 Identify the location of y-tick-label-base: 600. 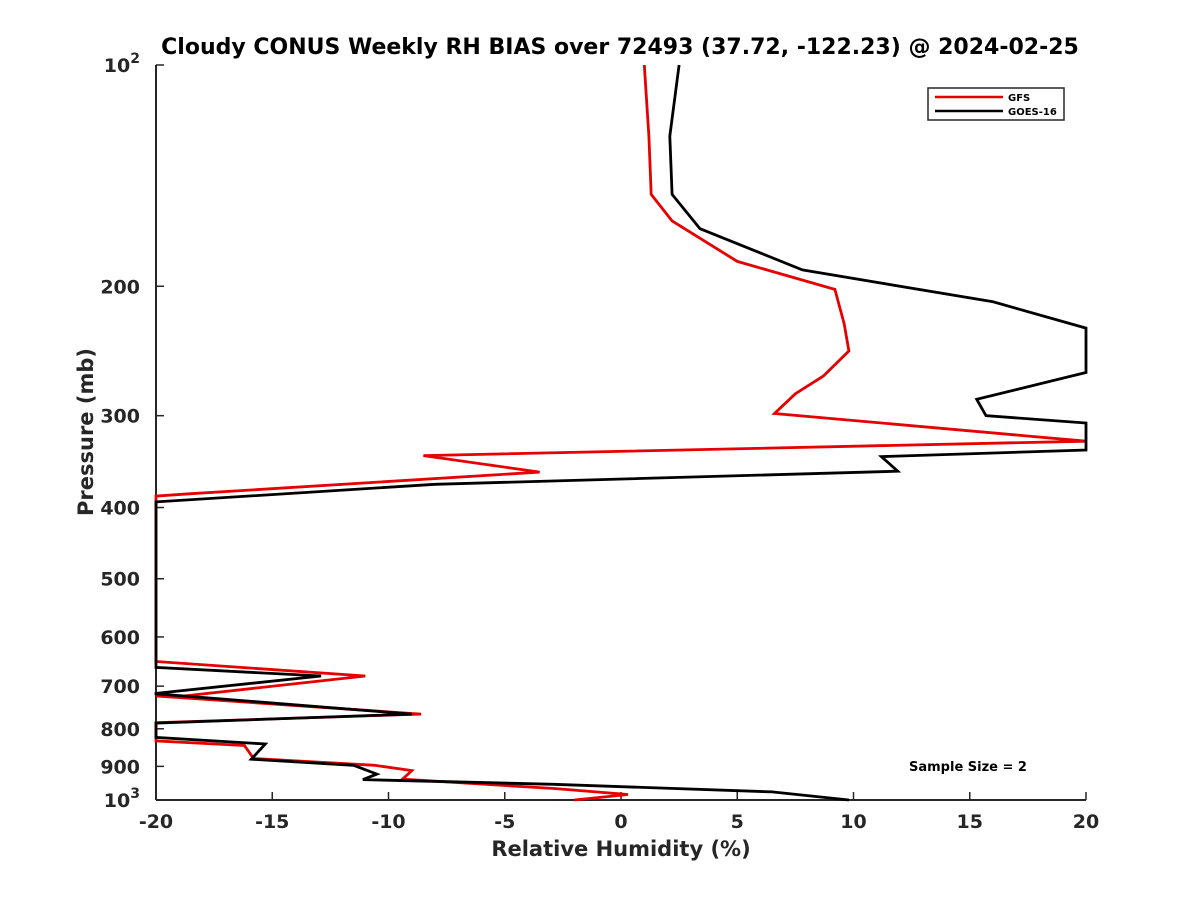
(120, 638).